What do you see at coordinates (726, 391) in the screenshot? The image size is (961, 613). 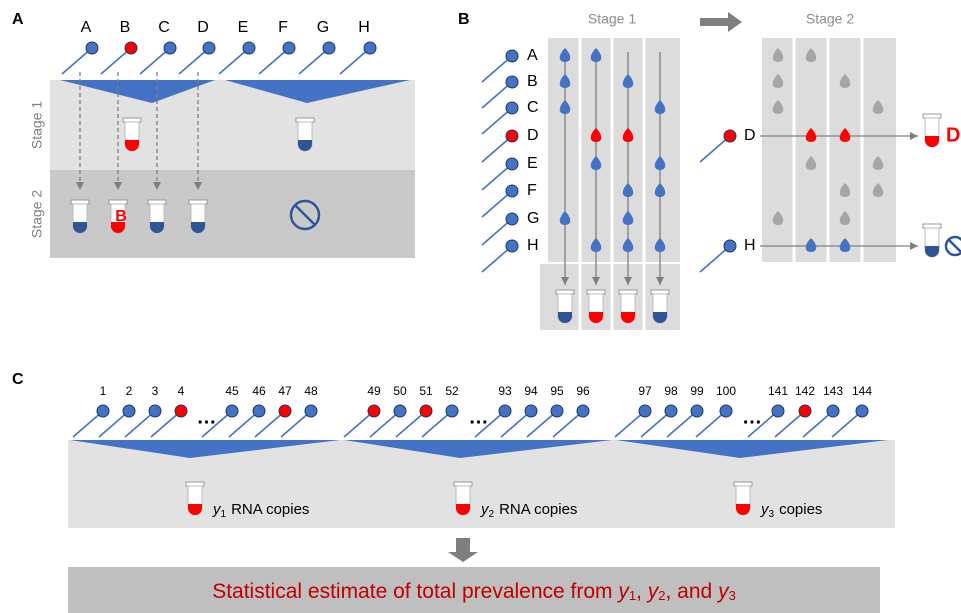 I see `sample-number: 100` at bounding box center [726, 391].